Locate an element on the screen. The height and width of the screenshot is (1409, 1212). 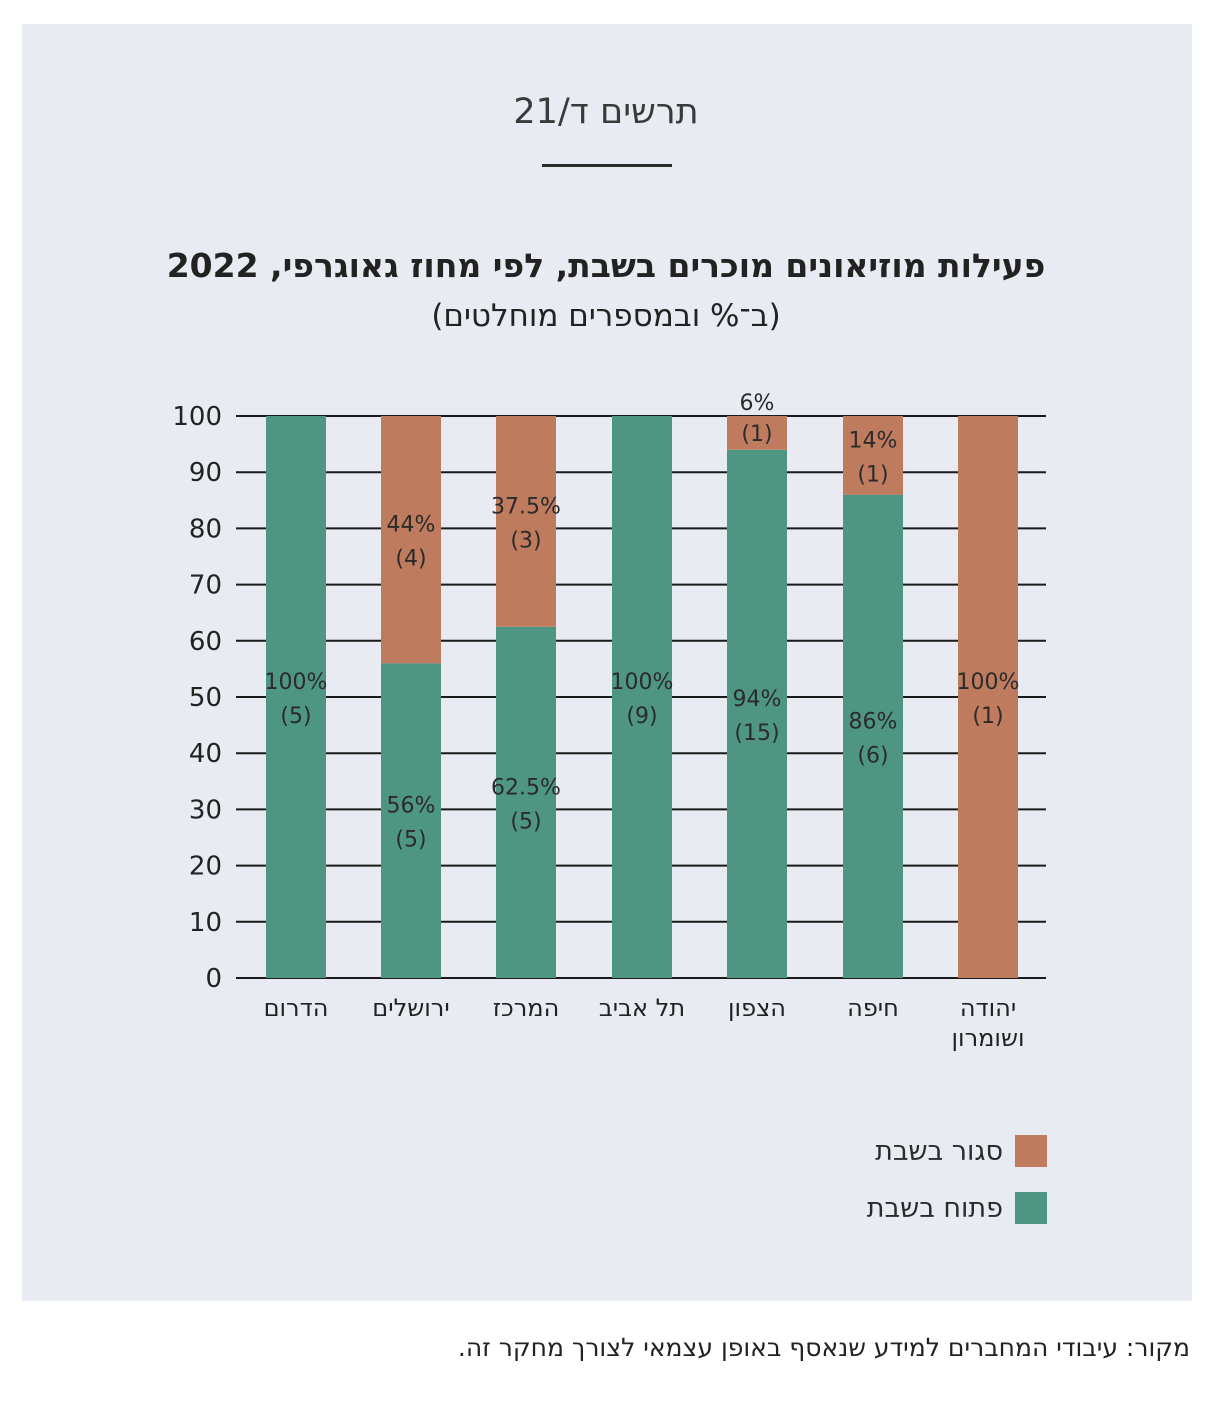
data-label-open: 62.5% is located at coordinates (526, 787).